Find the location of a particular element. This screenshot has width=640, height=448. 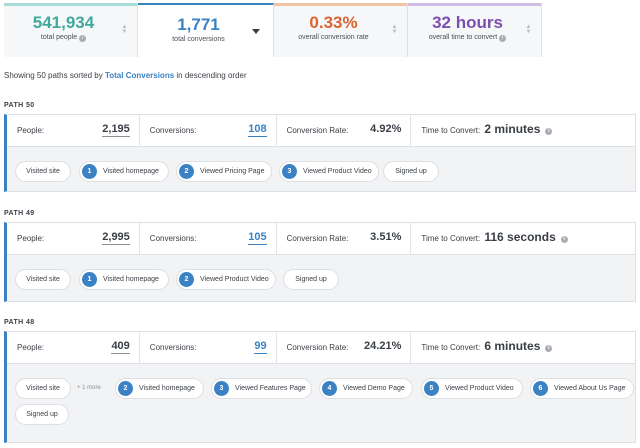

step: 2 Visited homepage is located at coordinates (159, 388).